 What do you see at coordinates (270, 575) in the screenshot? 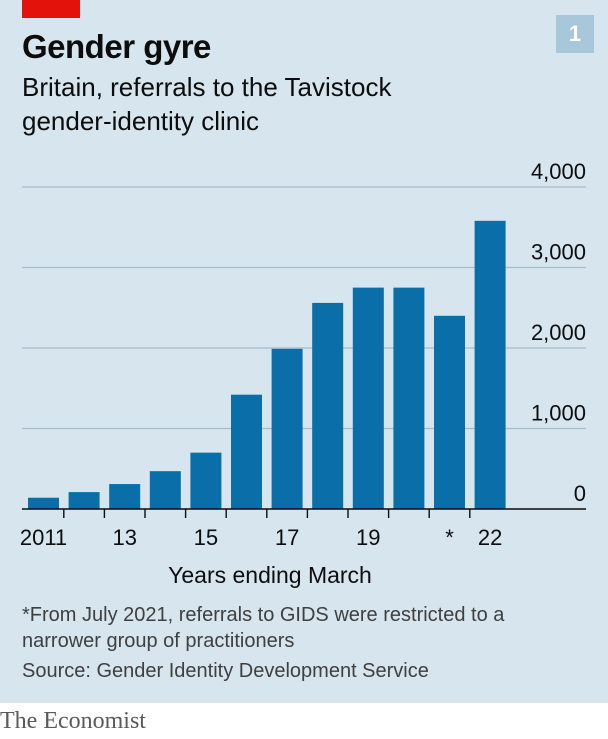
I see `x-axis-label: Years ending March` at bounding box center [270, 575].